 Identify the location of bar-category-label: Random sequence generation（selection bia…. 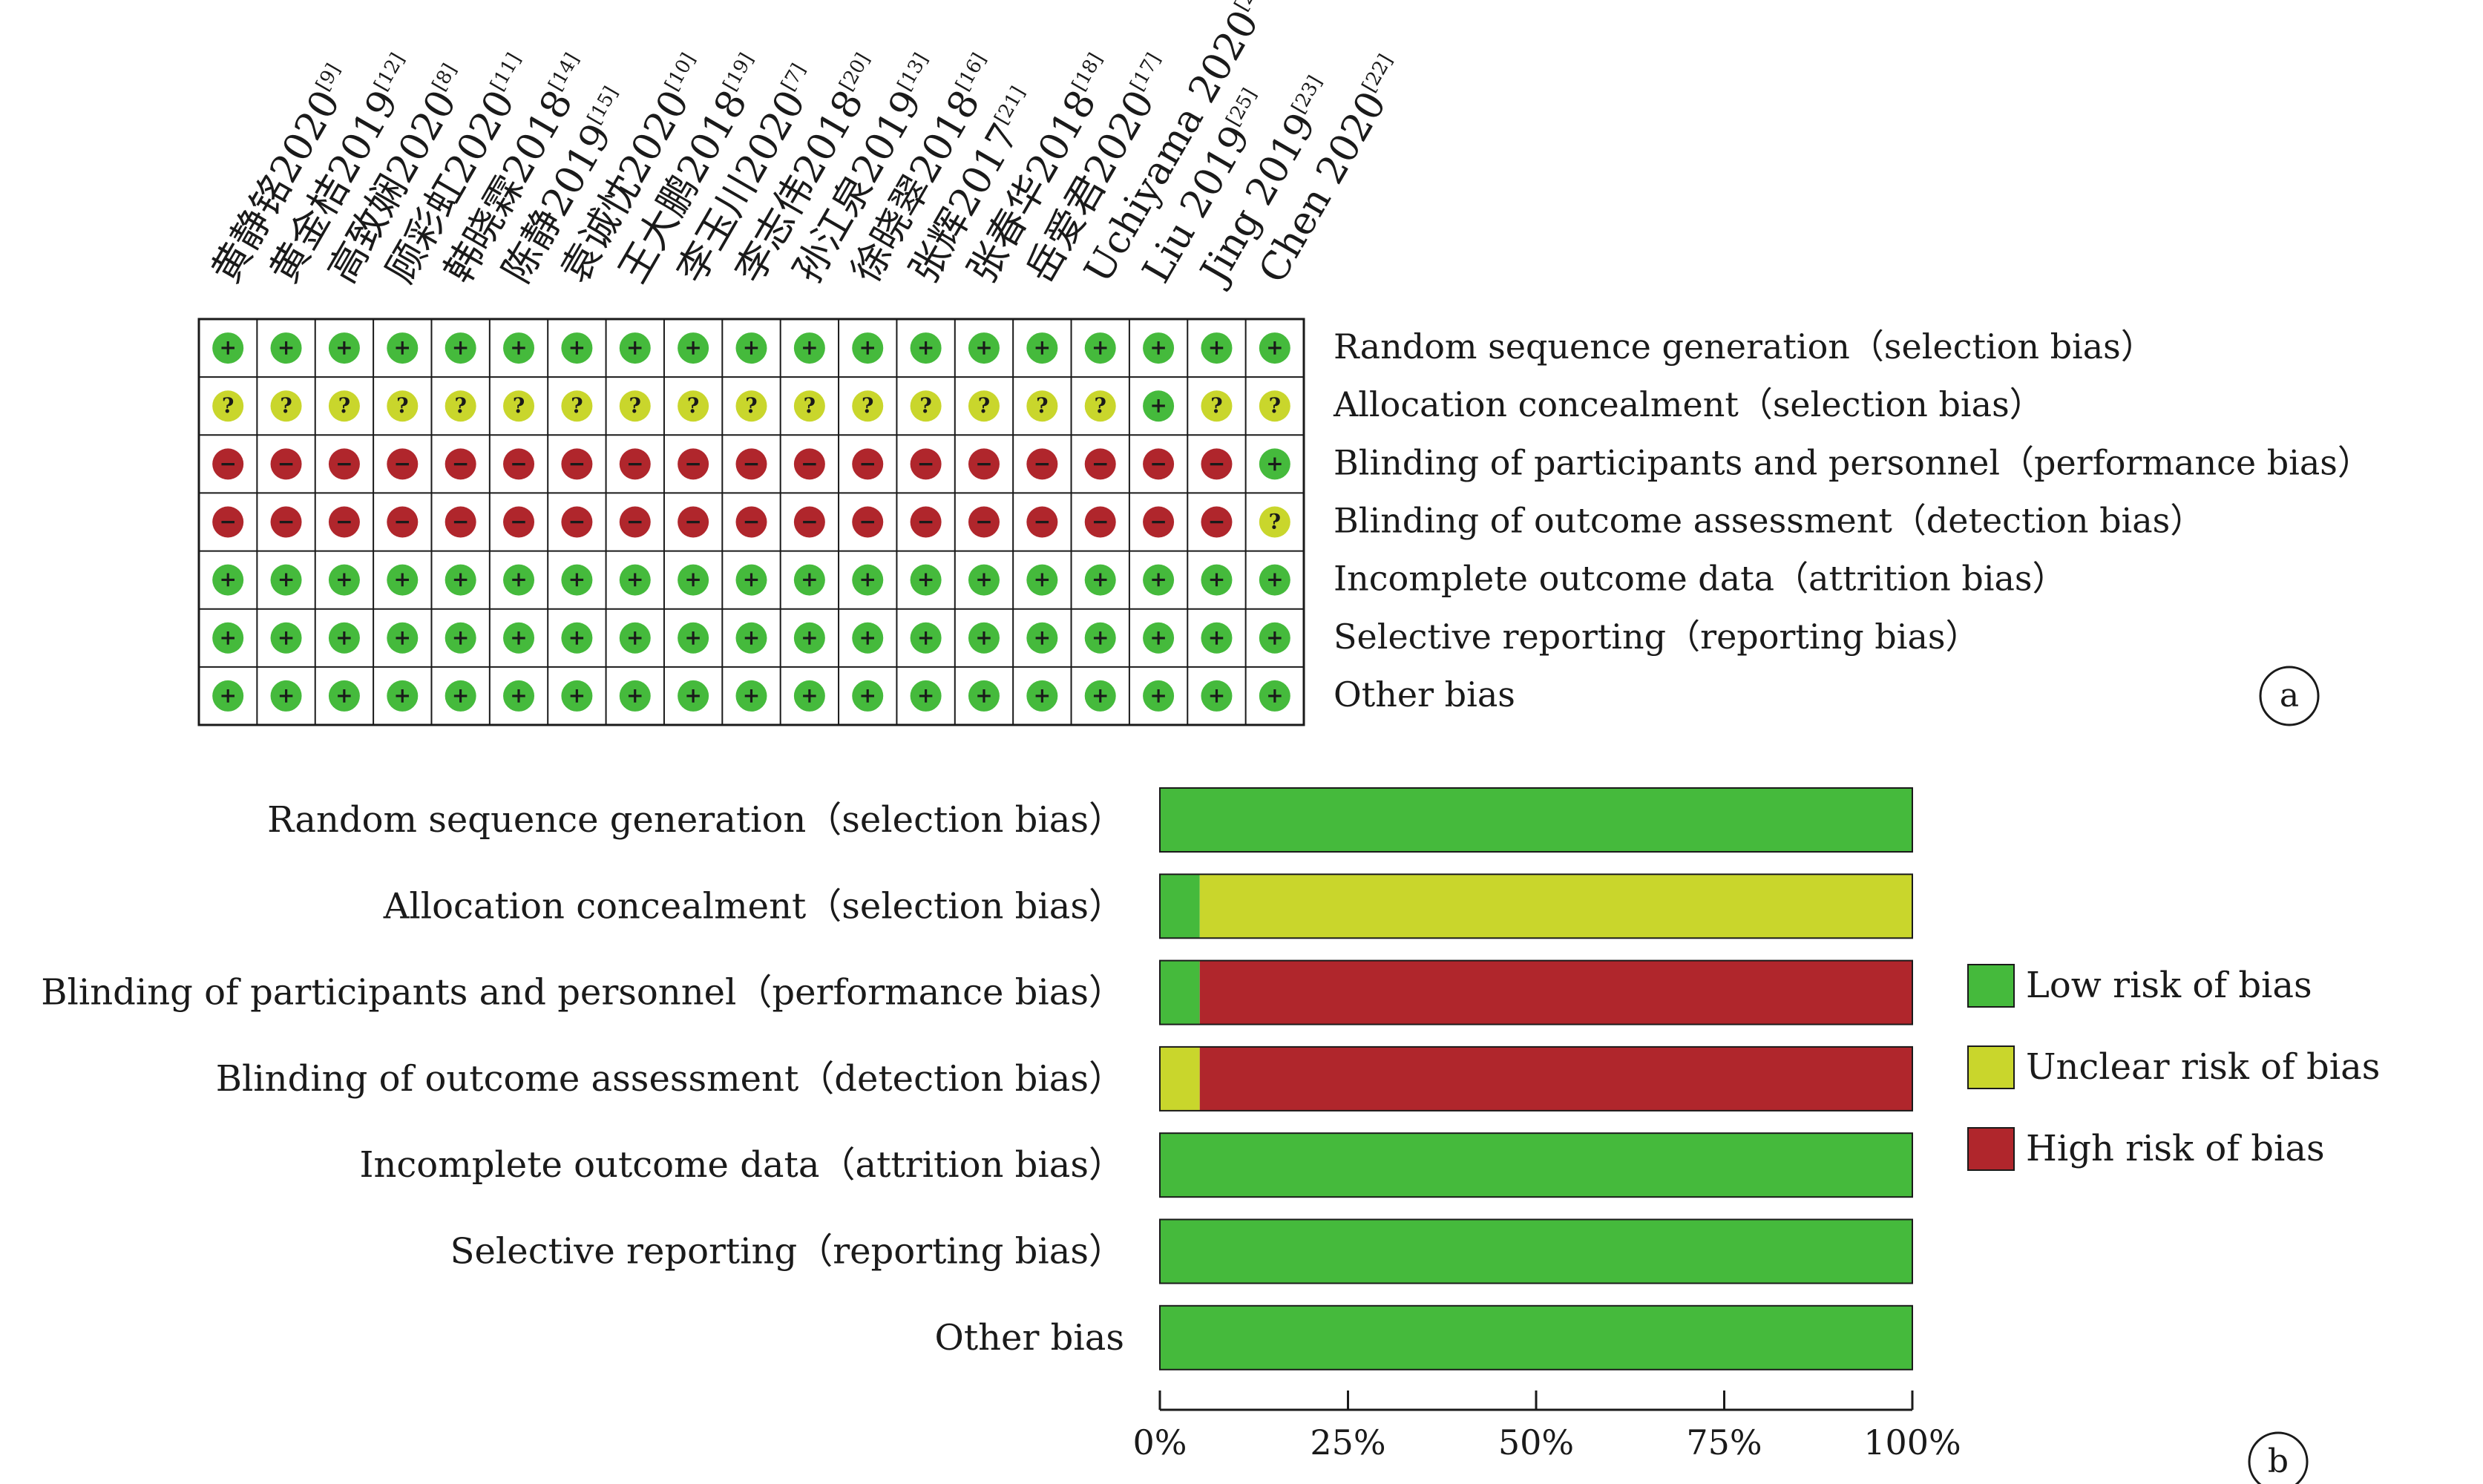
(695, 820).